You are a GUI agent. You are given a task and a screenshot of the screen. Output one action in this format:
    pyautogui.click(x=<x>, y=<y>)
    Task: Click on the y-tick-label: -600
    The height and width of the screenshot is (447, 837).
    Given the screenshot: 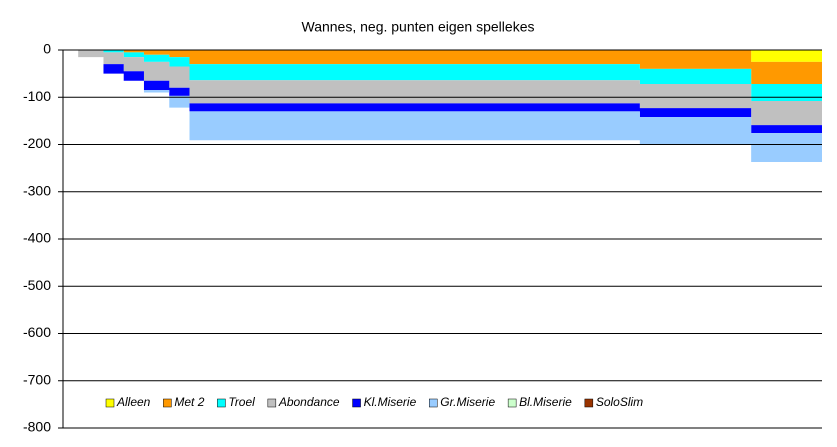 What is the action you would take?
    pyautogui.click(x=37, y=332)
    